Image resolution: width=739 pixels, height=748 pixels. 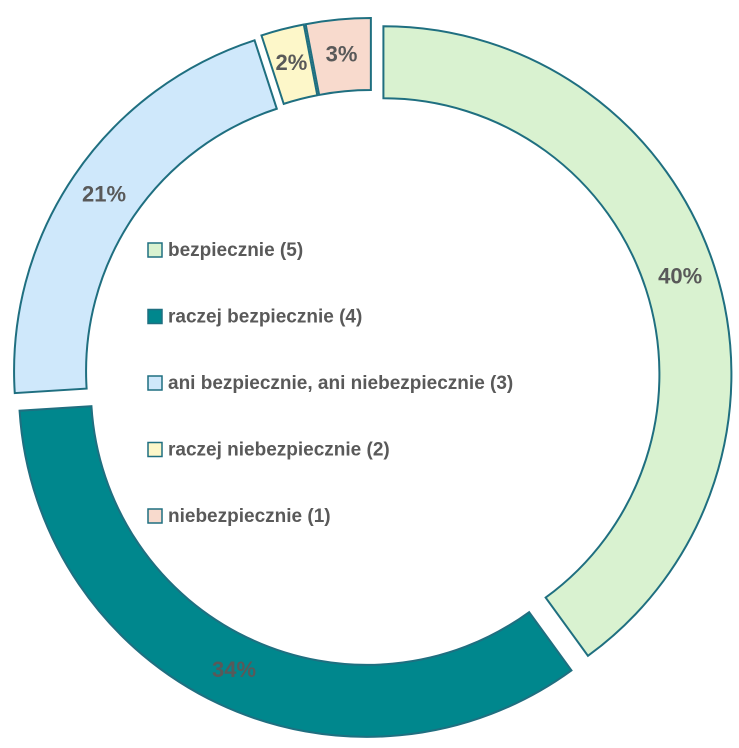 What do you see at coordinates (234, 669) in the screenshot?
I see `data-label: 34%` at bounding box center [234, 669].